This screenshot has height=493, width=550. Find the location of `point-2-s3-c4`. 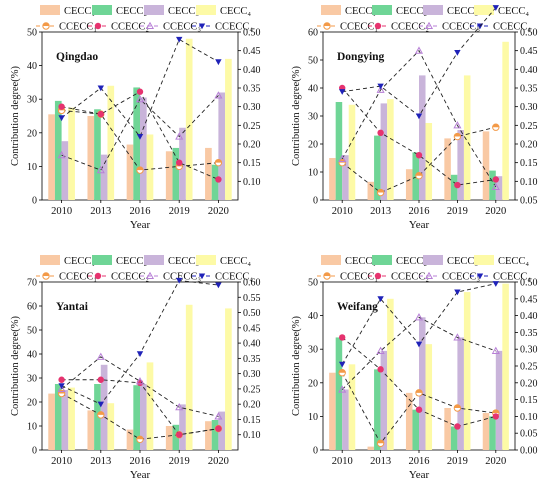

point-2-s3-c4 is located at coordinates (457, 125).